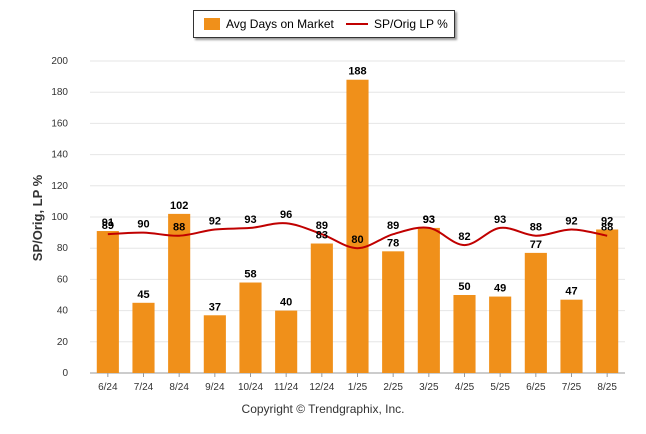 The width and height of the screenshot is (646, 434). I want to click on bar-value-label: 77, so click(536, 245).